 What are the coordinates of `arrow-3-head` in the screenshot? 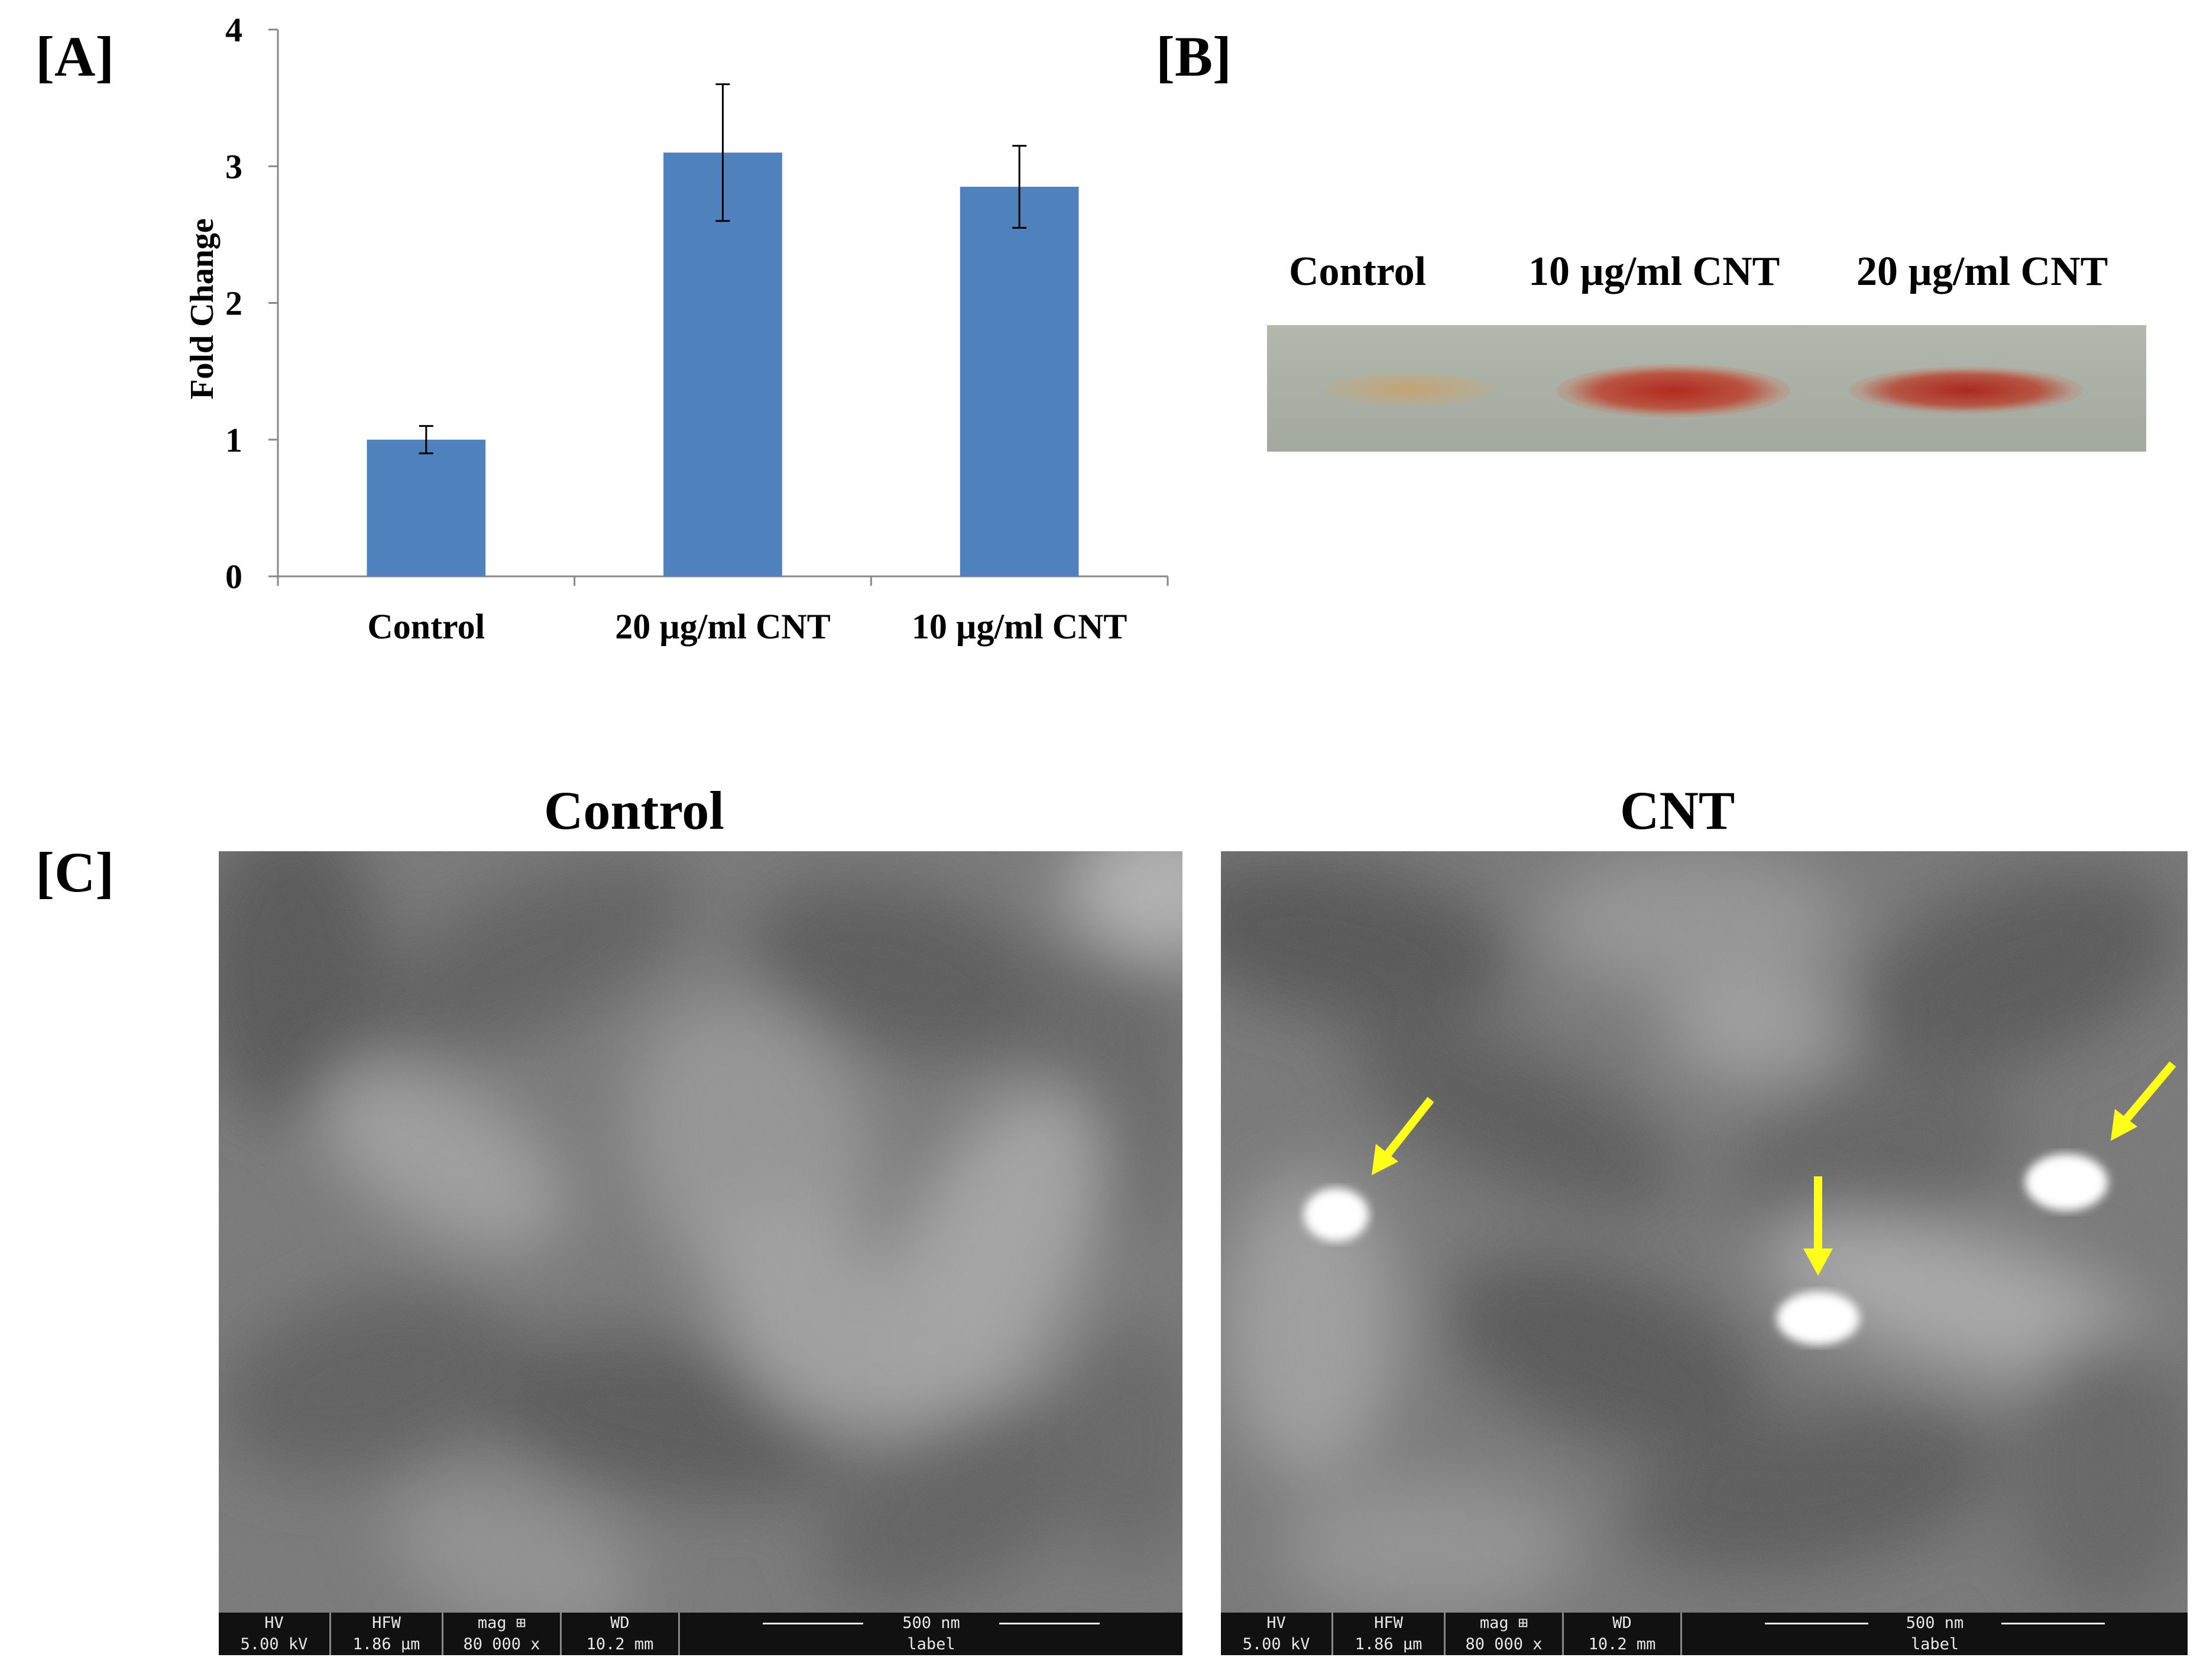 It's located at (2124, 1125).